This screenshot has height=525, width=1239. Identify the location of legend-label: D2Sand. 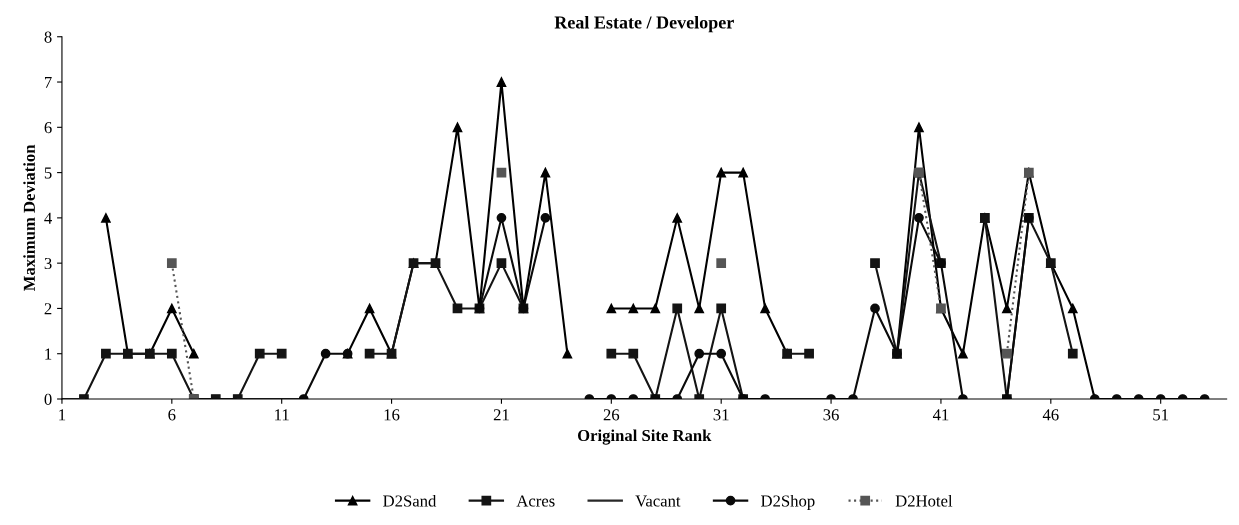
(410, 500).